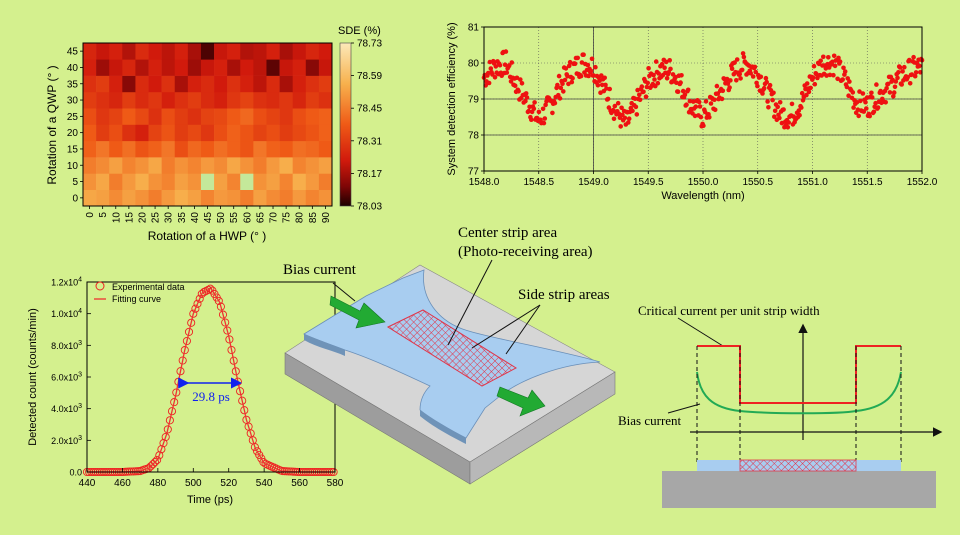 The width and height of the screenshot is (960, 535). What do you see at coordinates (182, 218) in the screenshot?
I see `heatmap-x-tick-label: 35` at bounding box center [182, 218].